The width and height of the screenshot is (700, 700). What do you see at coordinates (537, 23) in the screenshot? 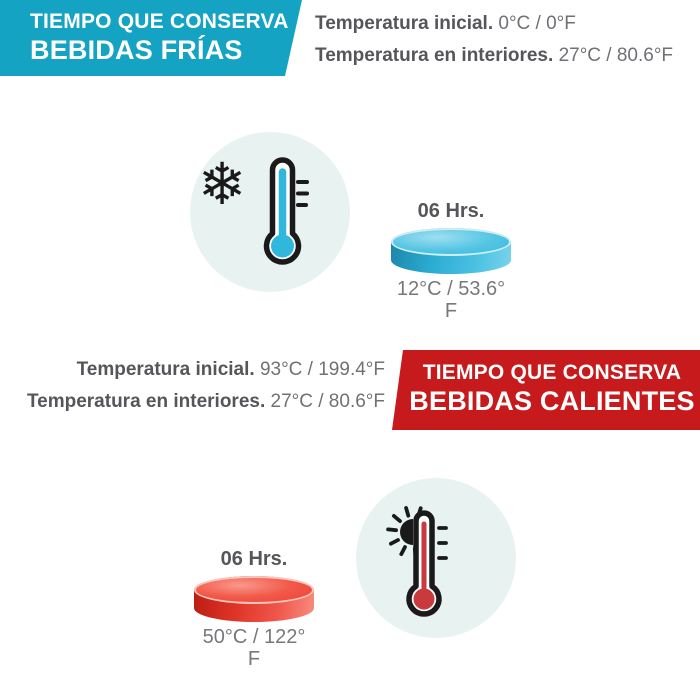
I see `cold-initial-value: 0°C / 0°F` at bounding box center [537, 23].